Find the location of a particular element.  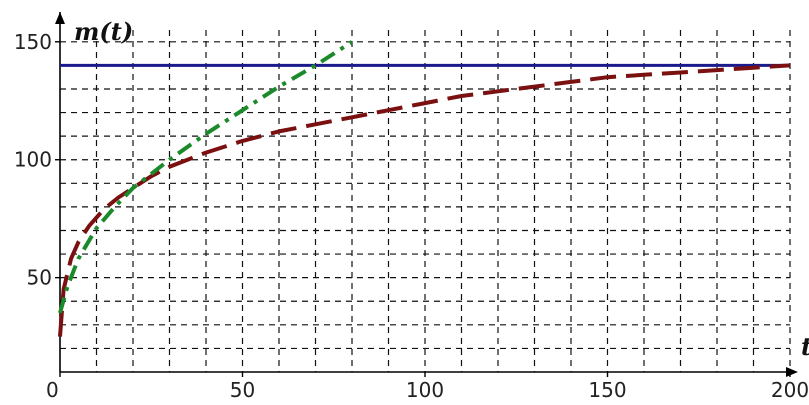

x-tick-label: 50 is located at coordinates (242, 390).